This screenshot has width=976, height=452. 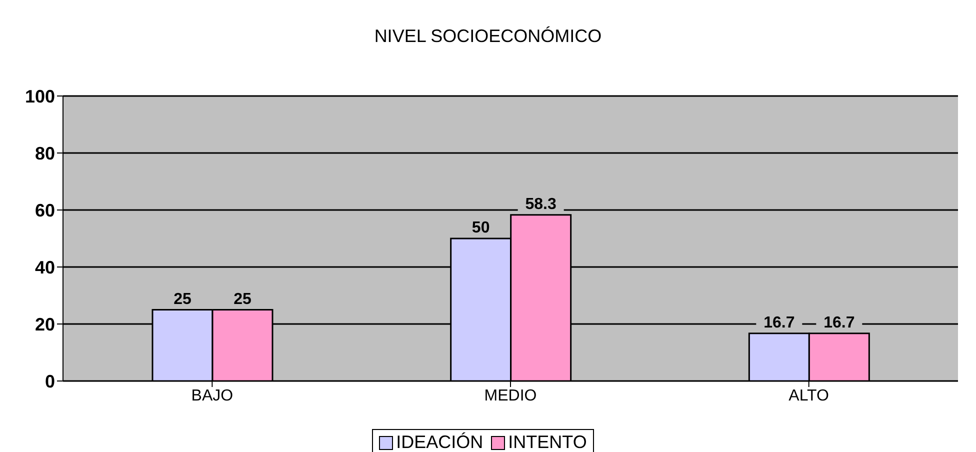 I want to click on y-tick-label: 100, so click(x=39, y=96).